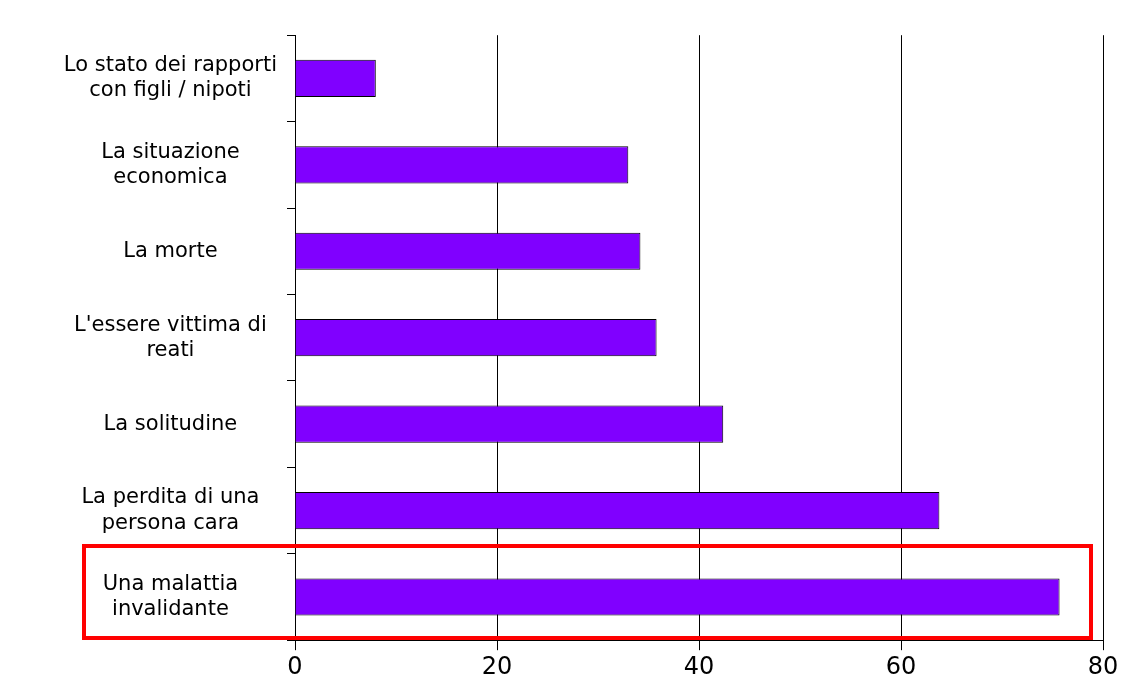 The height and width of the screenshot is (690, 1125). What do you see at coordinates (295, 665) in the screenshot?
I see `x-tick-label: 0` at bounding box center [295, 665].